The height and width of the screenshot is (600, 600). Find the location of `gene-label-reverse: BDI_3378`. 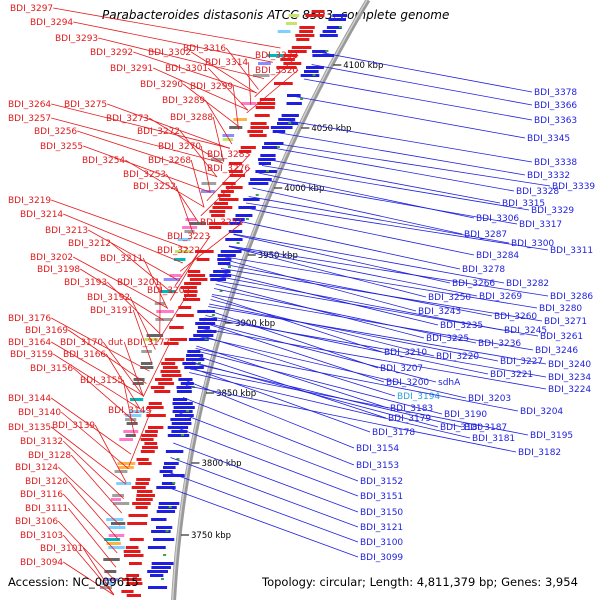

gene-label-reverse: BDI_3378 is located at coordinates (555, 93).